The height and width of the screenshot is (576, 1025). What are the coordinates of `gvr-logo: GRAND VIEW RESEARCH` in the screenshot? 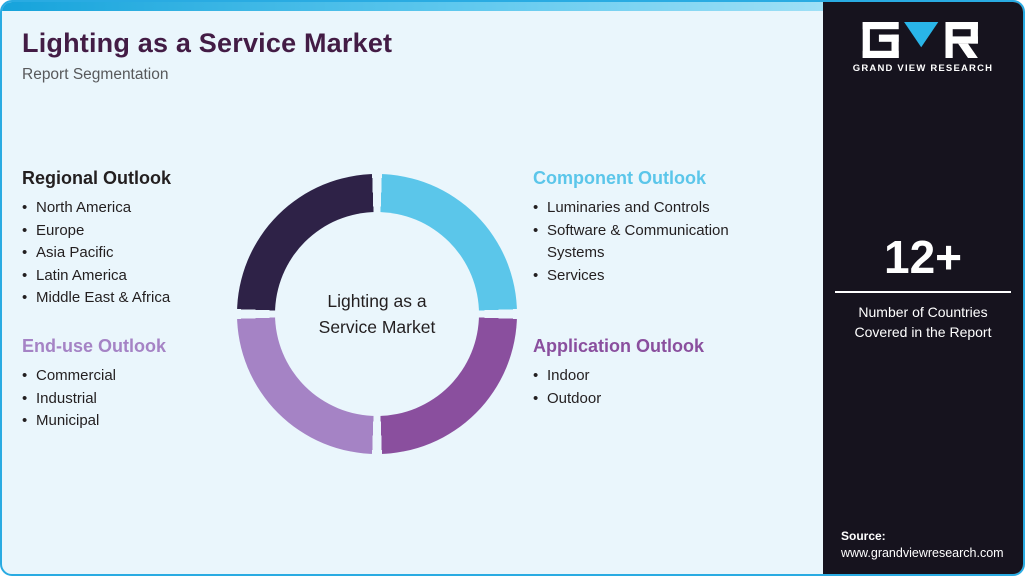 It's located at (923, 48).